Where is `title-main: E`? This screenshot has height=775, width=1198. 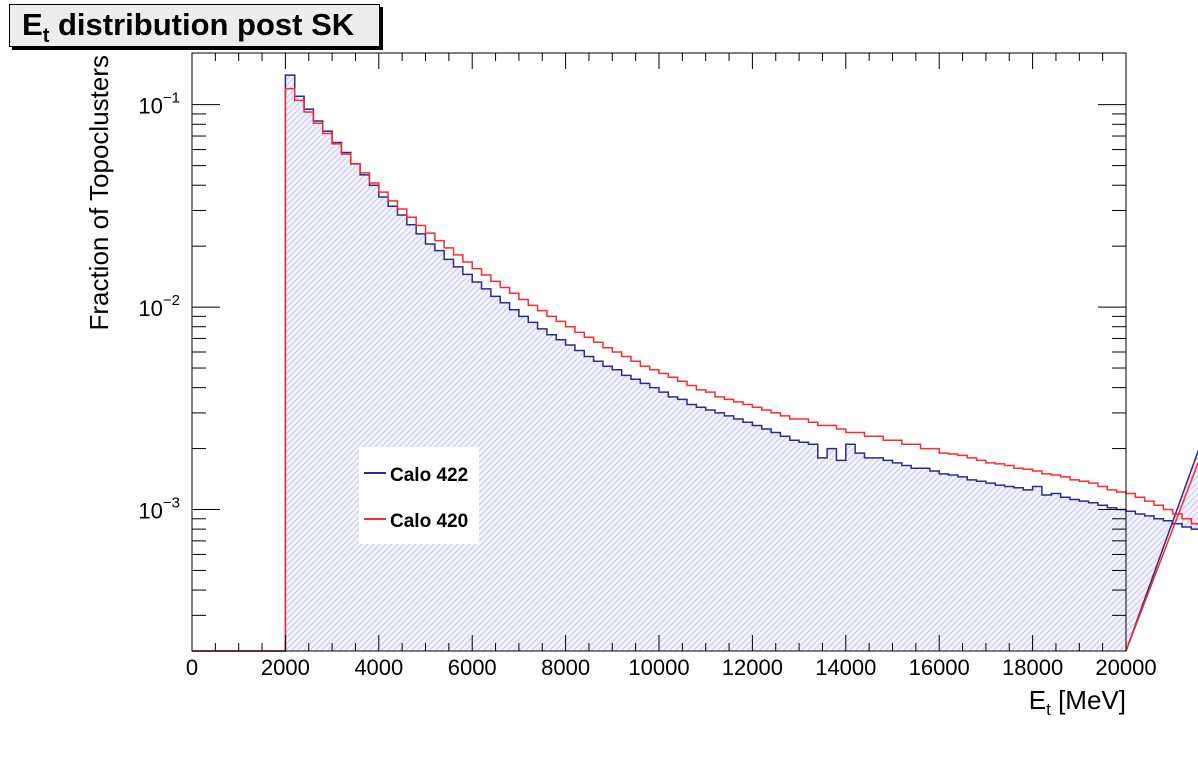
title-main: E is located at coordinates (32, 24).